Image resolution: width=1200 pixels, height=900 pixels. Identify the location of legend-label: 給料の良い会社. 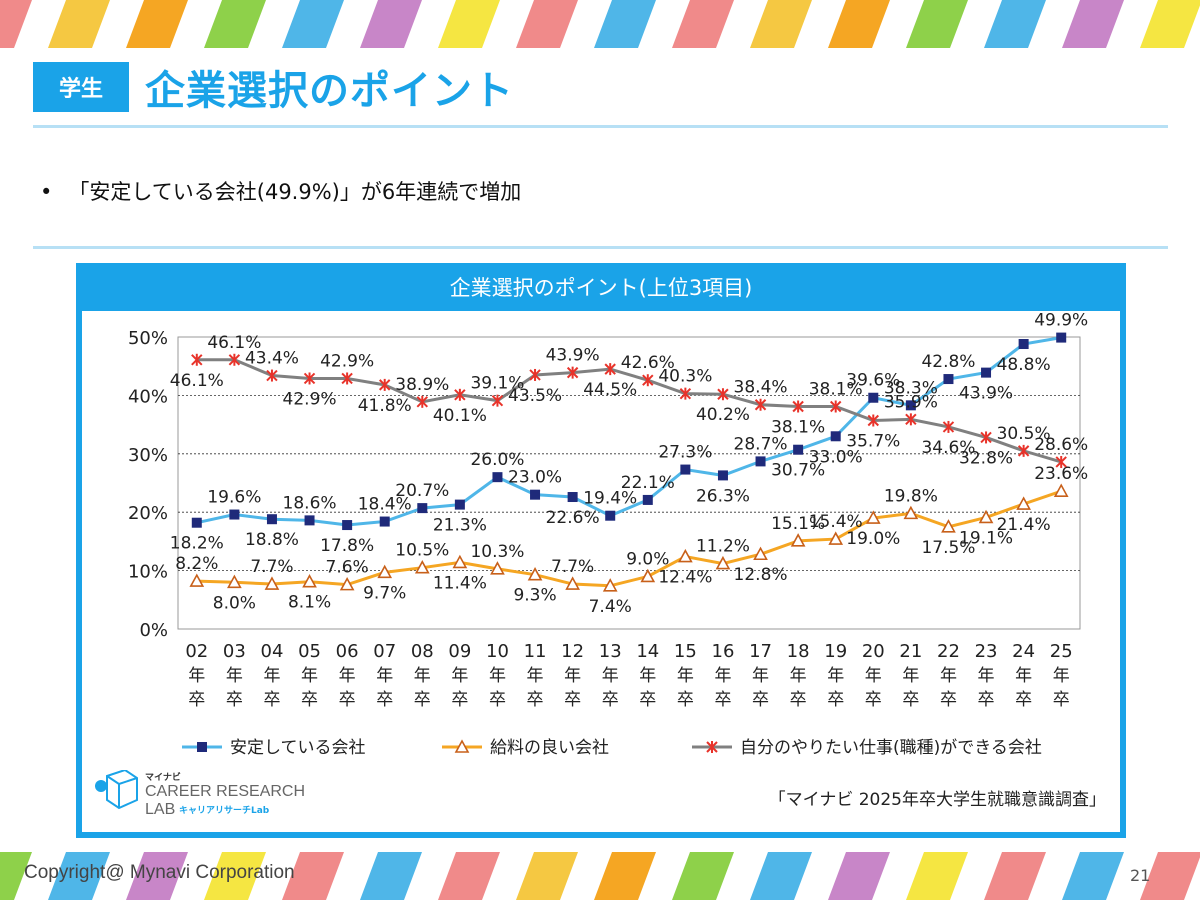
(549, 748).